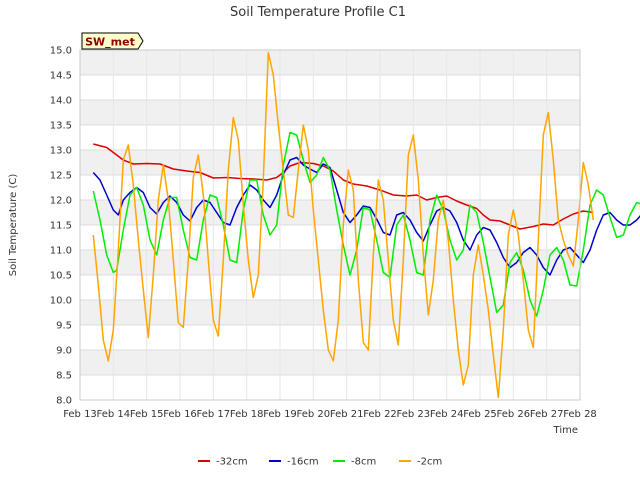  What do you see at coordinates (320, 462) in the screenshot?
I see `legend: -32cm -16cm -8cm -2cm` at bounding box center [320, 462].